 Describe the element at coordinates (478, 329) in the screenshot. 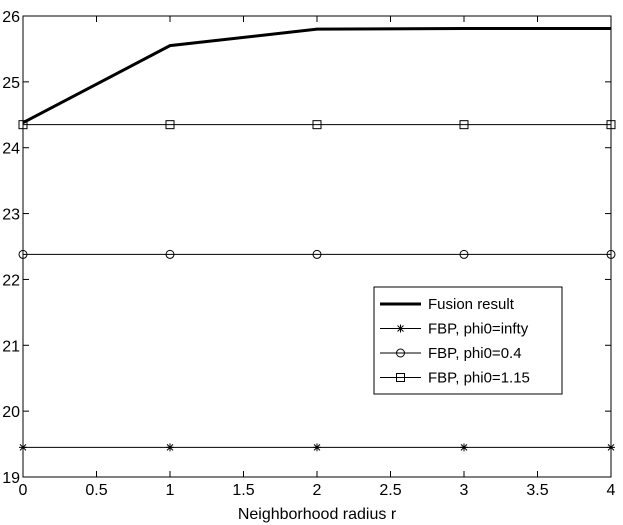

I see `legend-entry-label: FBP, phi0=infty` at that location.